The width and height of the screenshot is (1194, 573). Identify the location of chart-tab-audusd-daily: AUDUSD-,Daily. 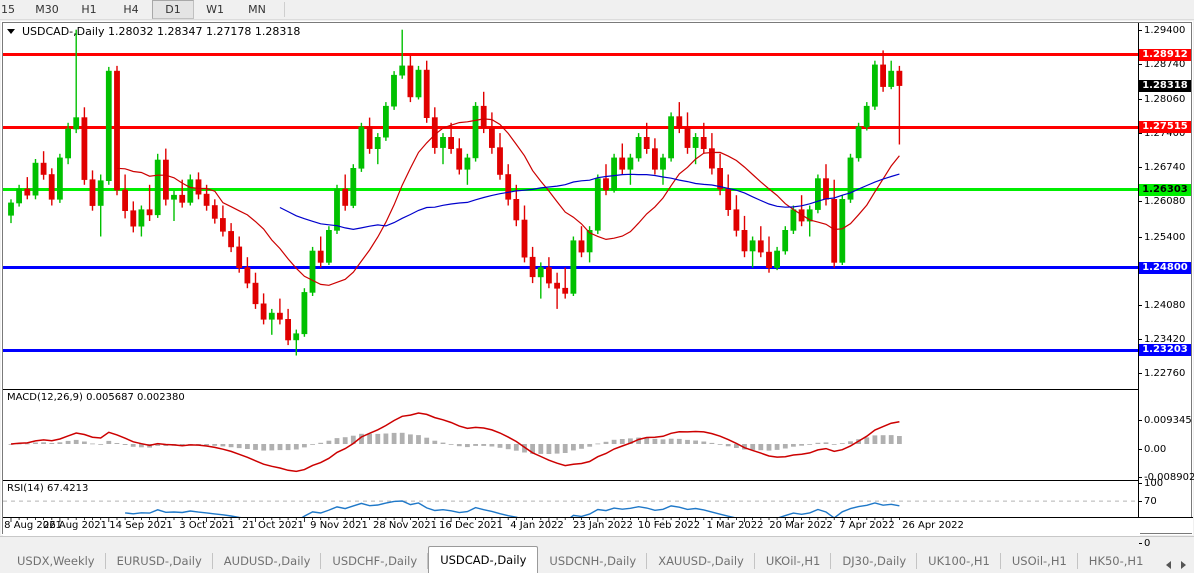
(267, 561).